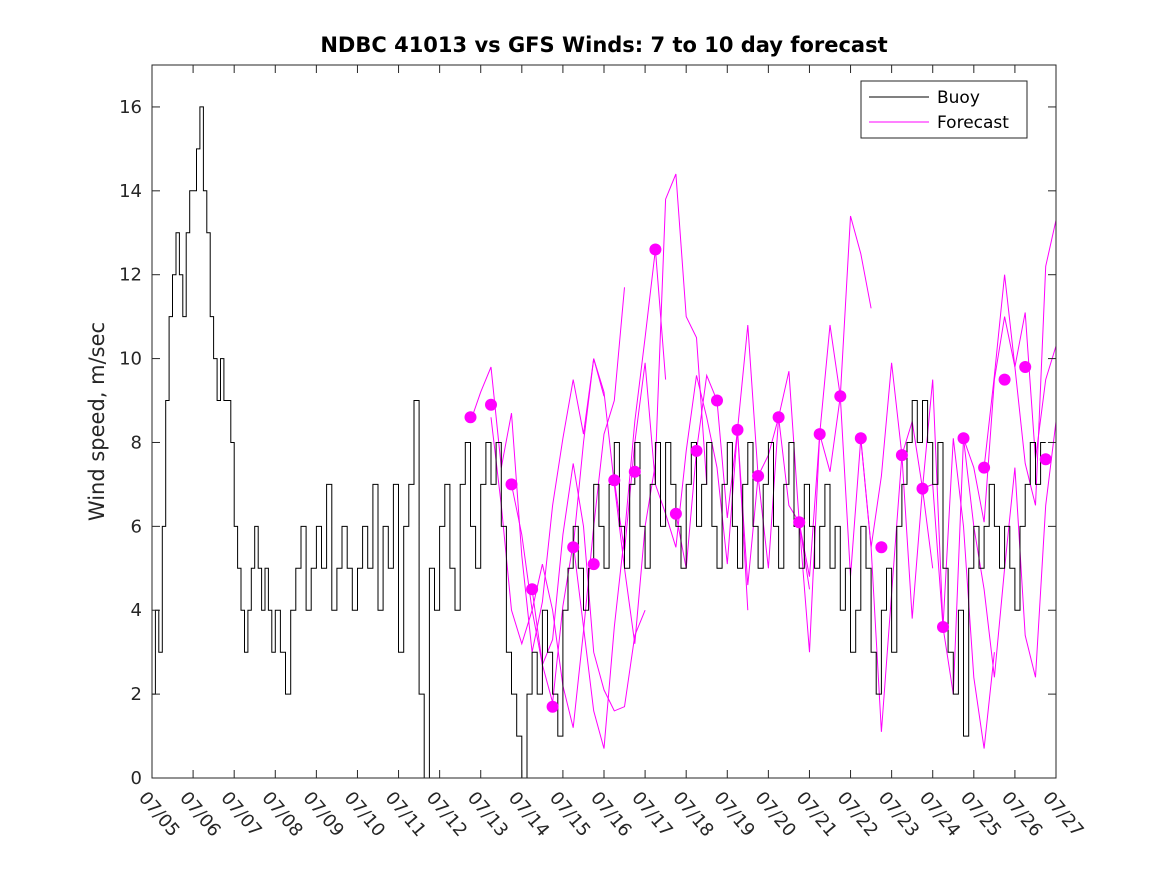 This screenshot has height=875, width=1167. I want to click on legend-box, so click(944, 109).